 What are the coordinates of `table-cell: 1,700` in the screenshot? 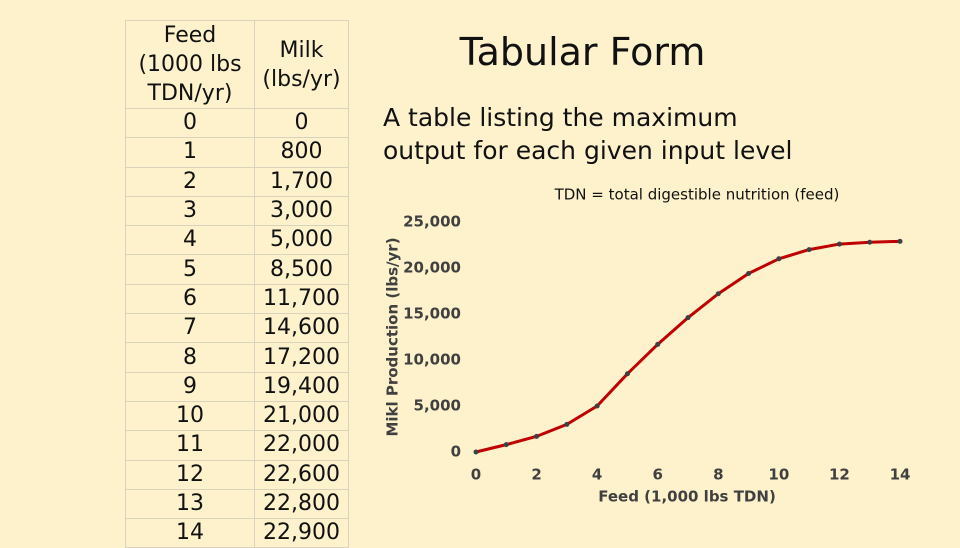 It's located at (301, 181).